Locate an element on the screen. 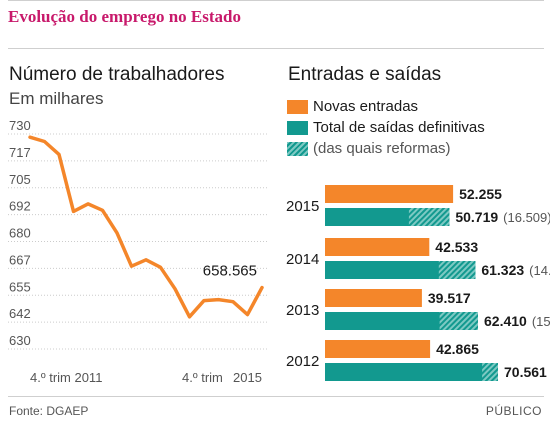 The image size is (550, 434). legend-label: Novas entradas is located at coordinates (366, 106).